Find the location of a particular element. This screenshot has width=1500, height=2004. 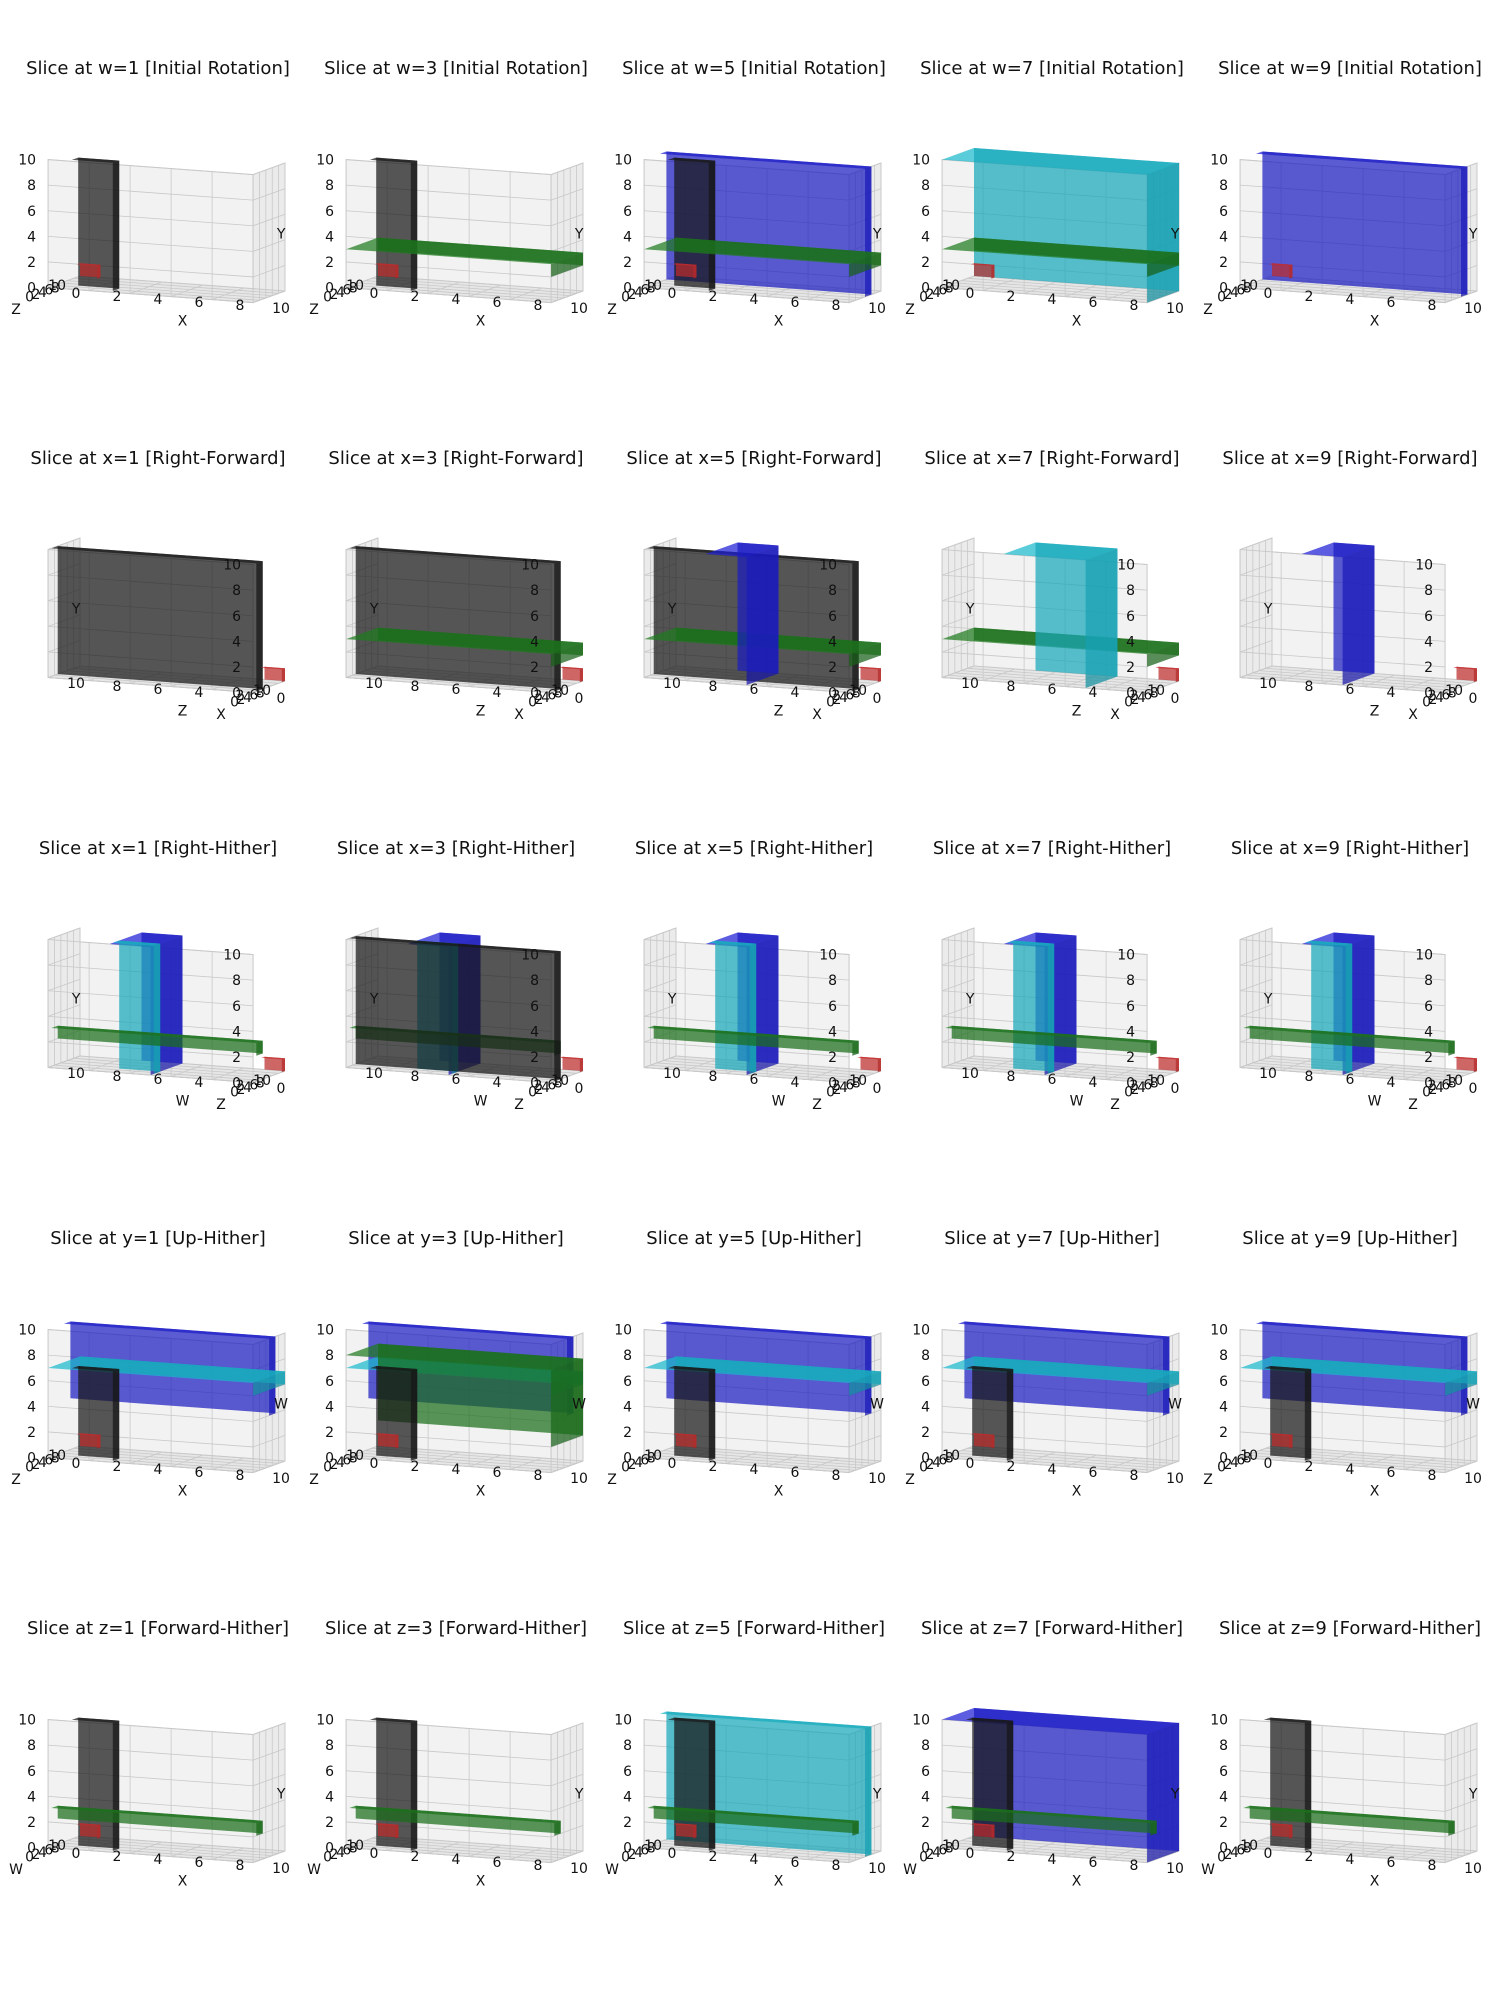

subplot-title: Slice at x=9 [Right-Forward] is located at coordinates (1349, 458).